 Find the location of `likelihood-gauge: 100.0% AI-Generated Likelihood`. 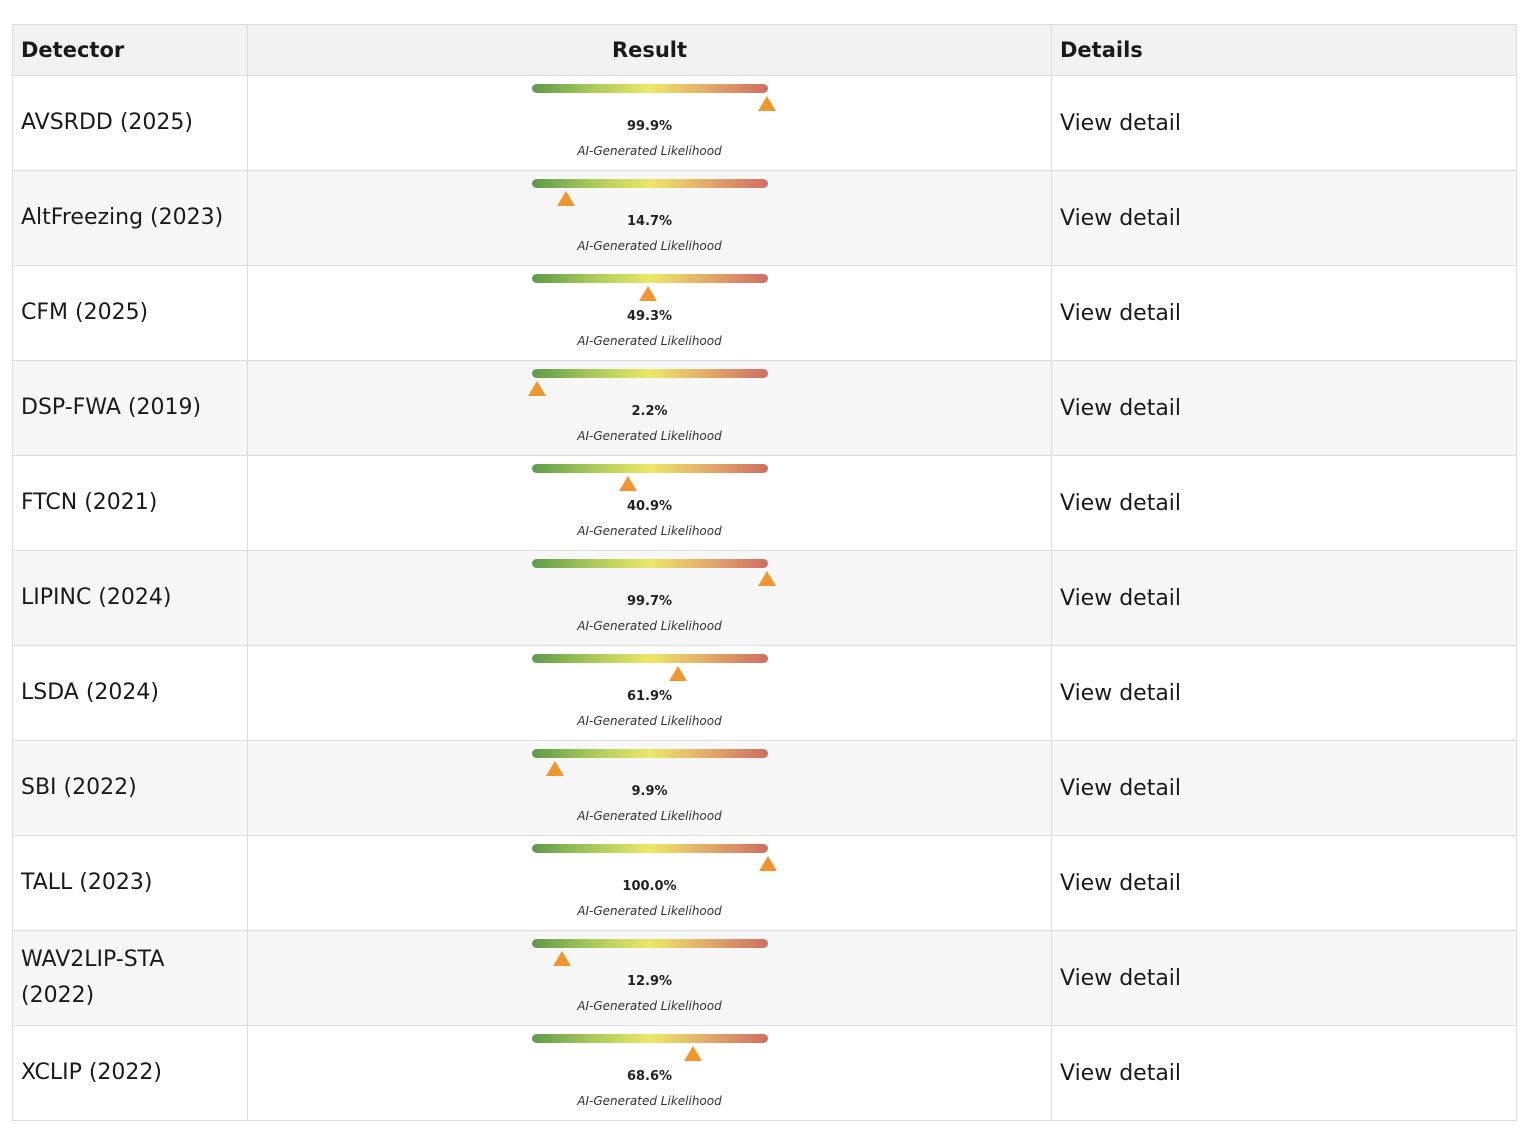

likelihood-gauge: 100.0% AI-Generated Likelihood is located at coordinates (654, 883).